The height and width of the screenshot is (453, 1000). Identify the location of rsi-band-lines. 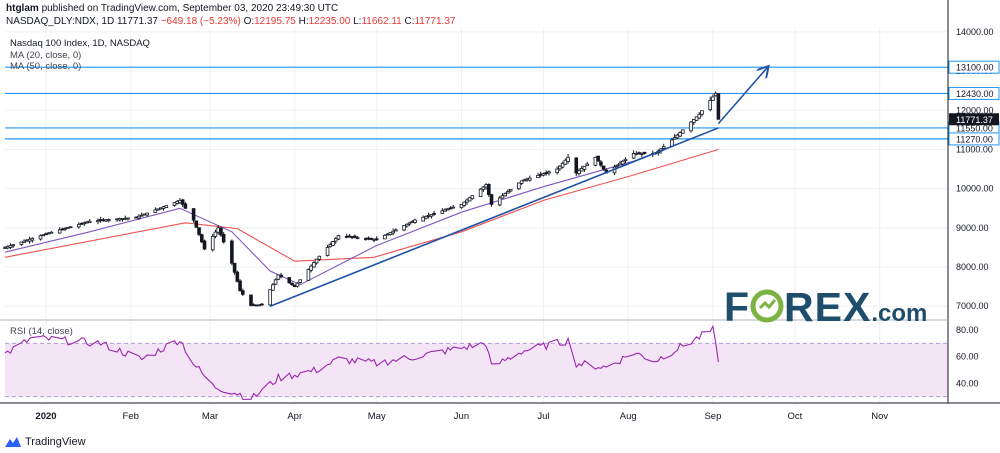
(476, 370).